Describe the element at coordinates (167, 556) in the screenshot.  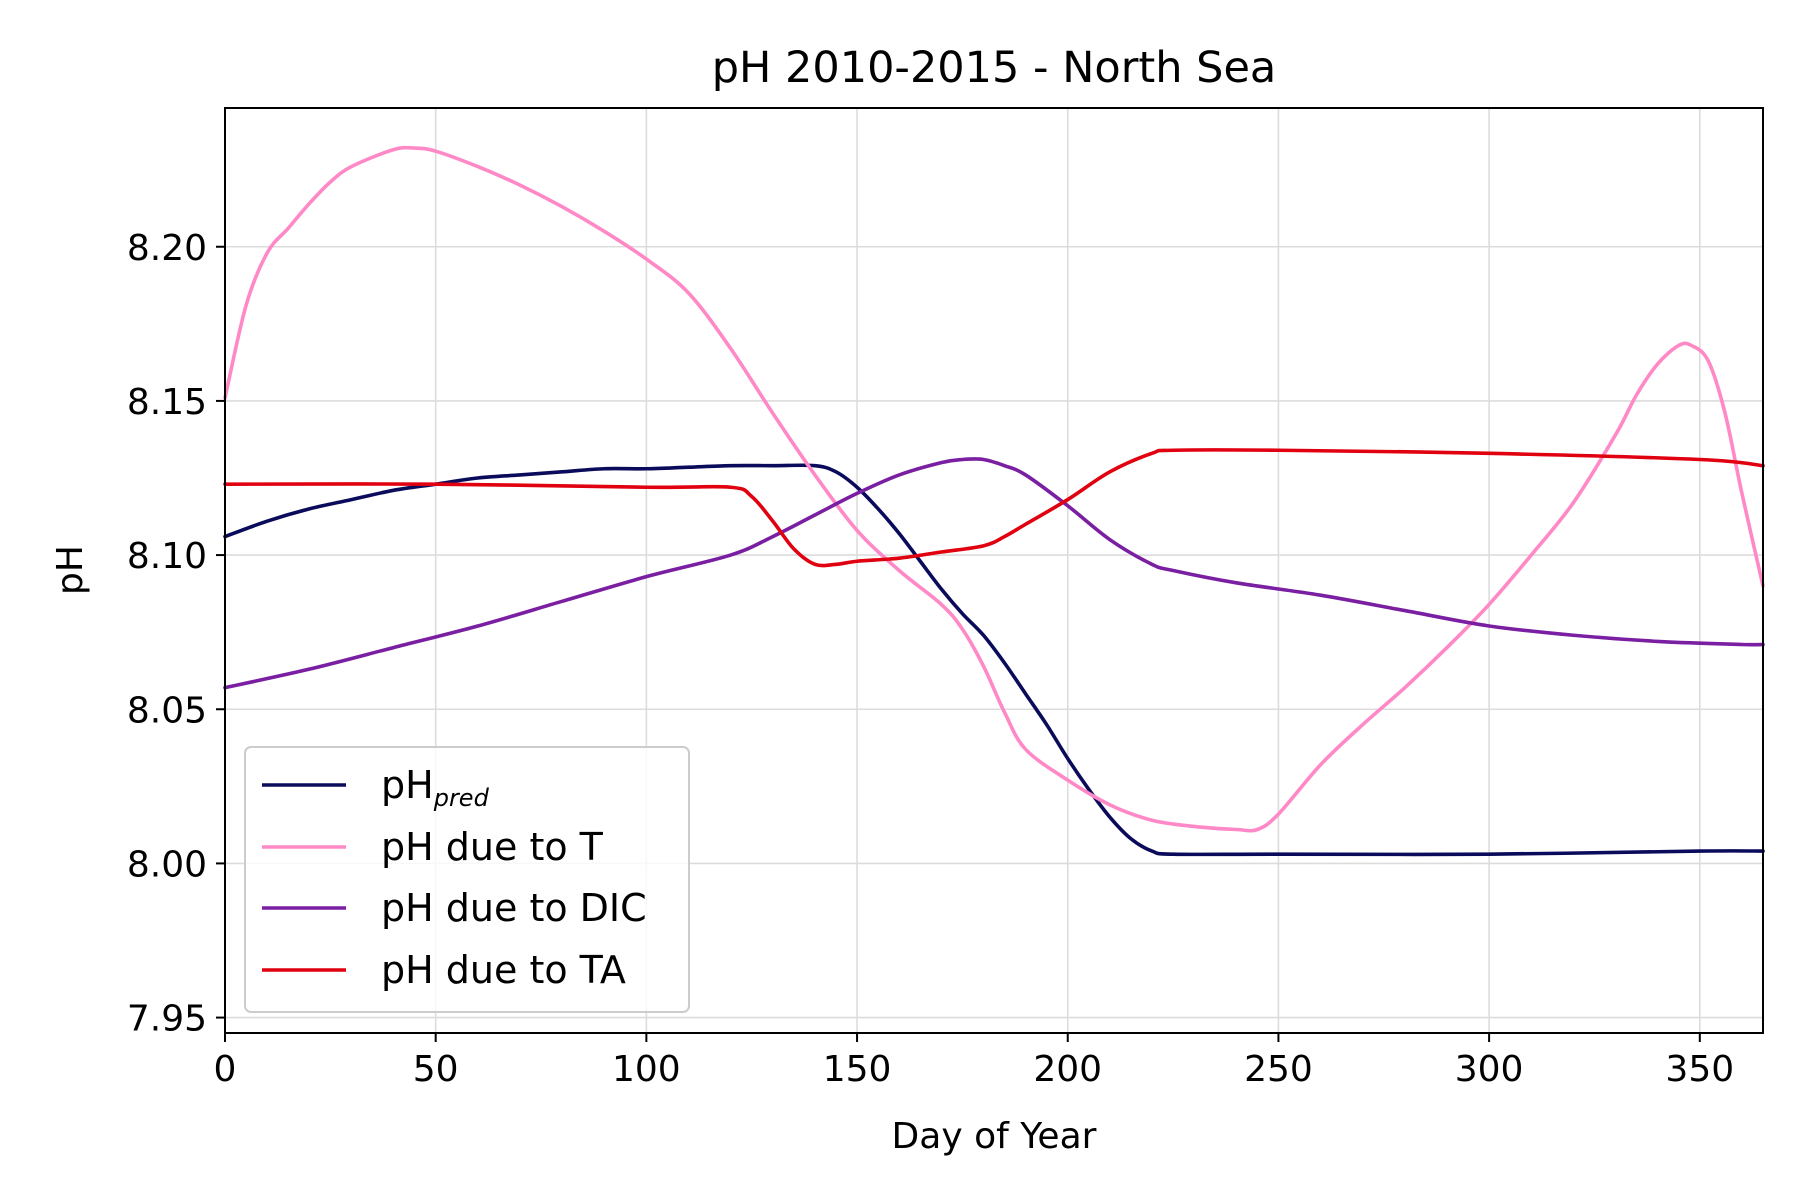
I see `y-tick-label: 8.10` at that location.